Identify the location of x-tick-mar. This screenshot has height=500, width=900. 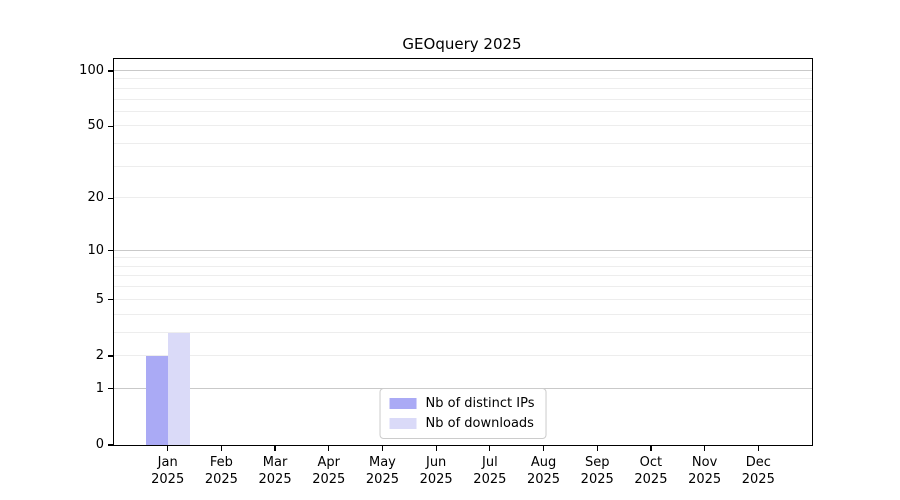
(275, 448).